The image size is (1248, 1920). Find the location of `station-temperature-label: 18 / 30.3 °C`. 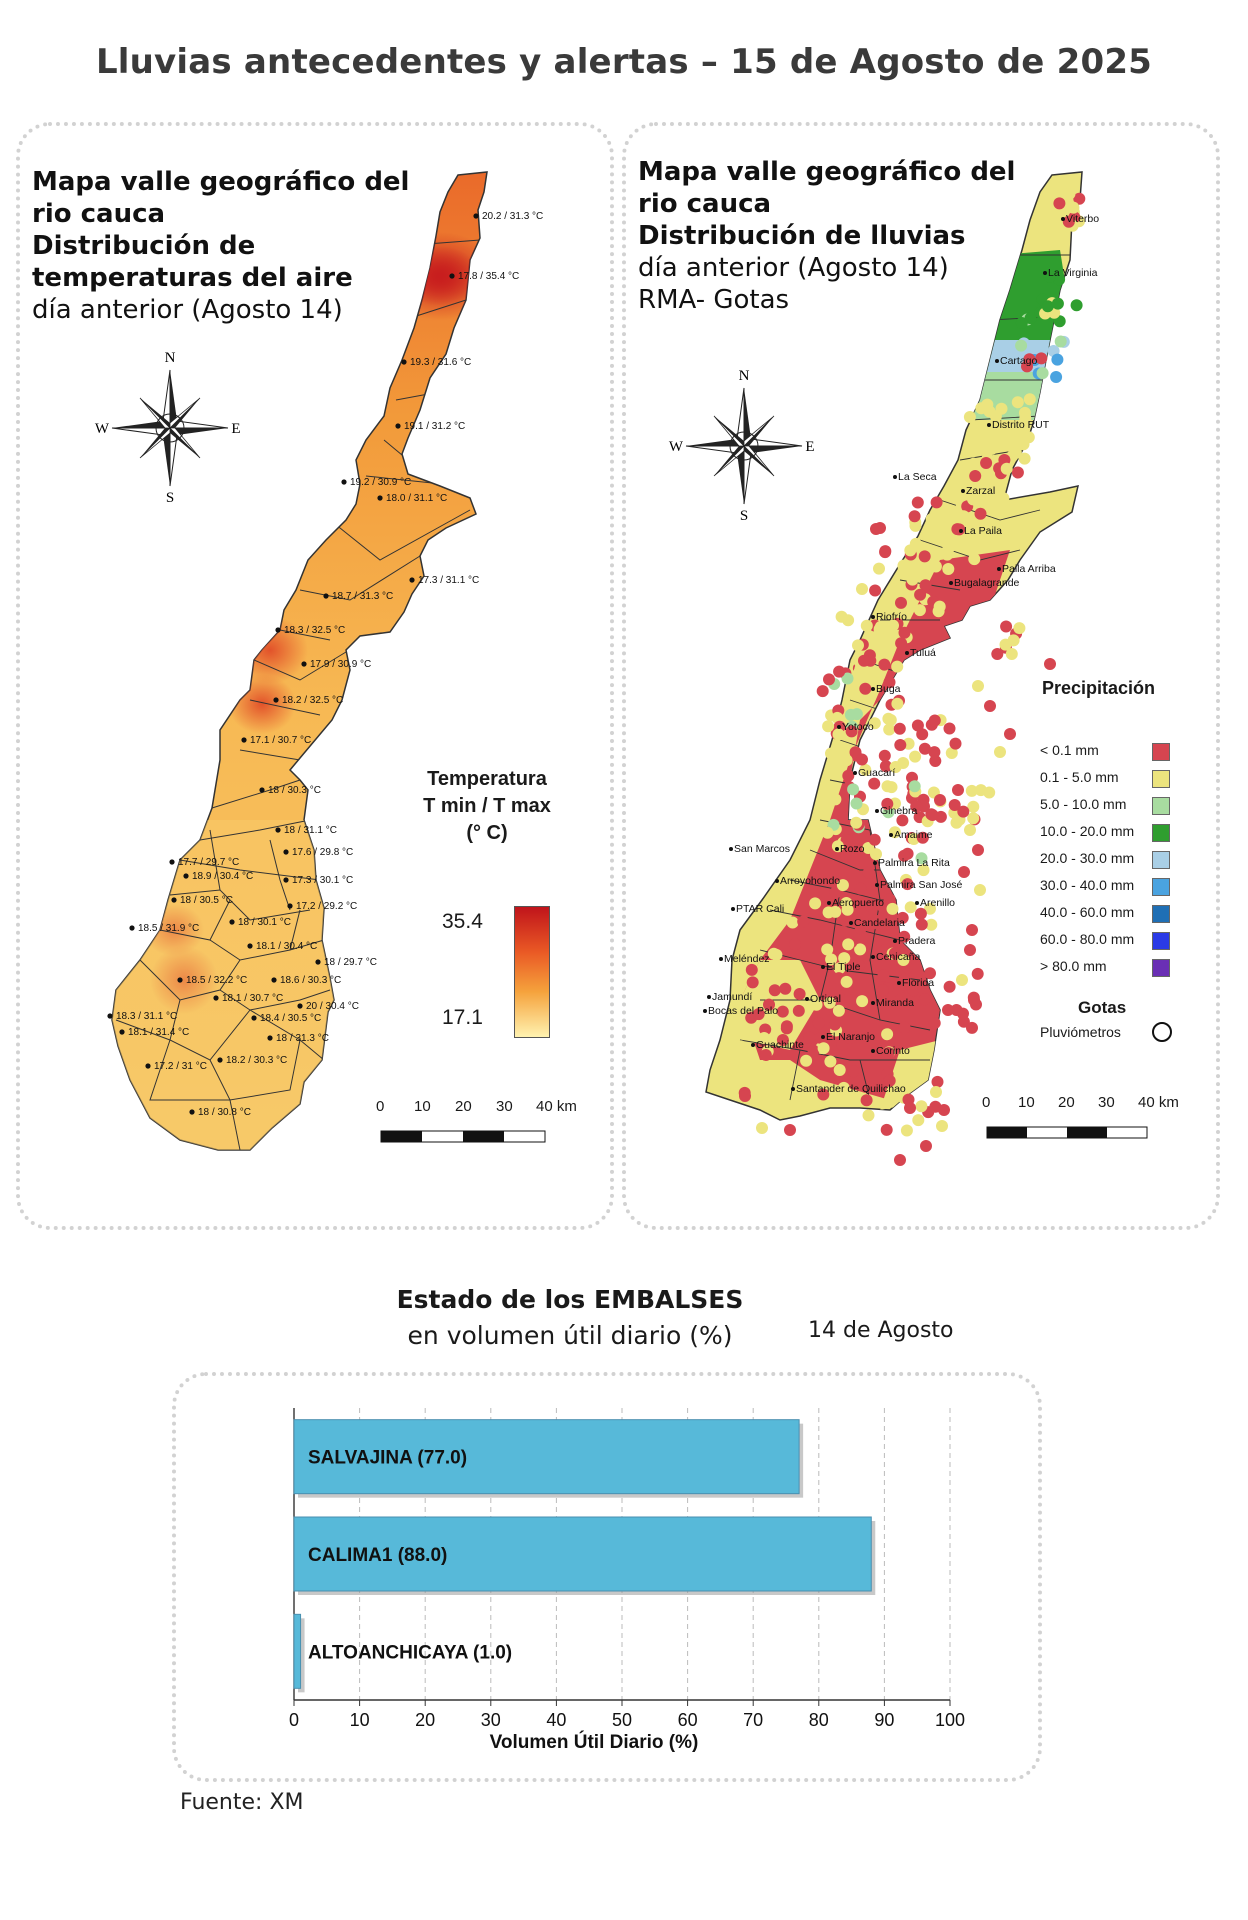

station-temperature-label: 18 / 30.3 °C is located at coordinates (294, 790).